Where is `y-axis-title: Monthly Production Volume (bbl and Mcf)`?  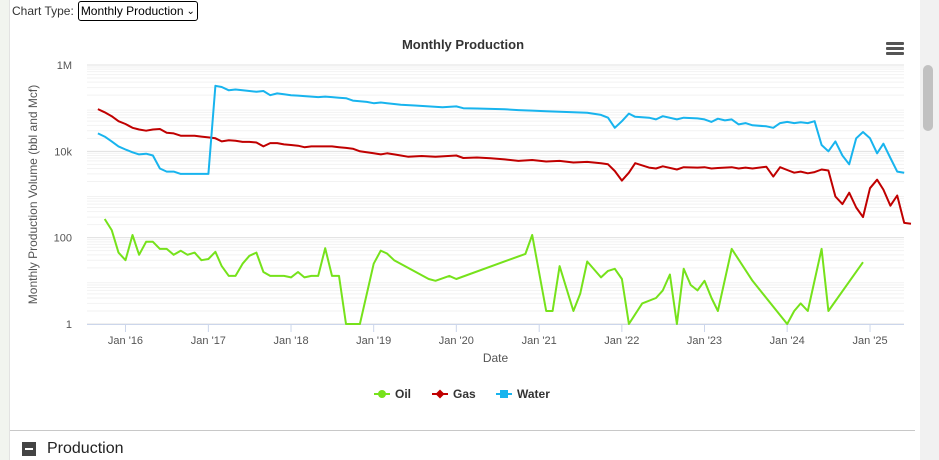
y-axis-title: Monthly Production Volume (bbl and Mcf) is located at coordinates (33, 194).